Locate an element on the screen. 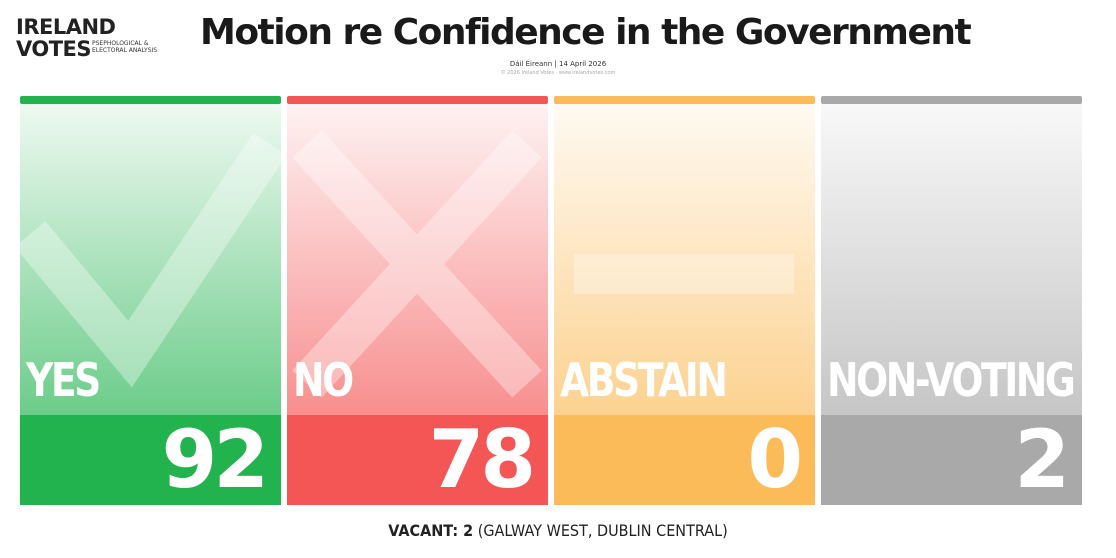 The width and height of the screenshot is (1116, 558). logo-text: IRELAND is located at coordinates (66, 27).